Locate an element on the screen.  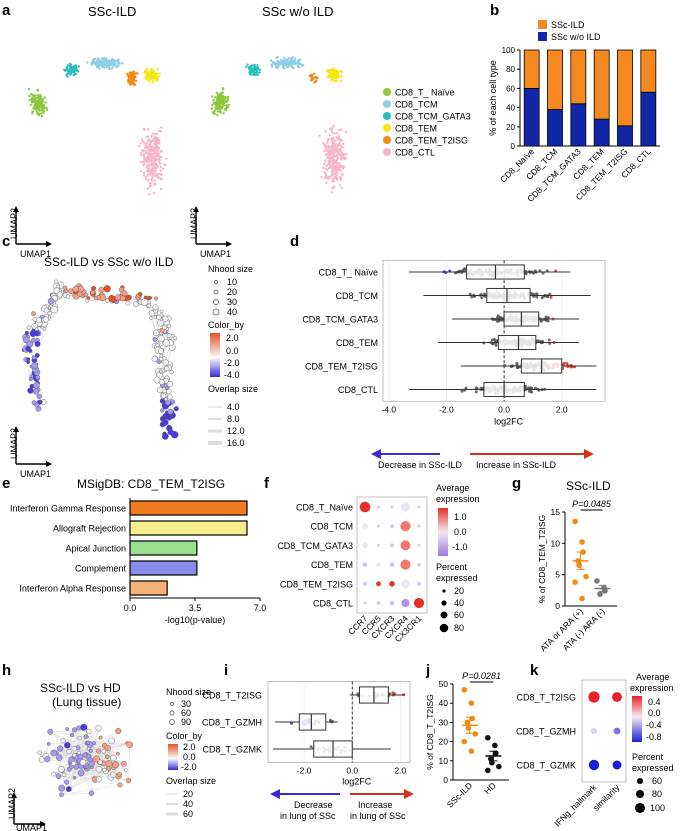
panel-letter-j: j is located at coordinates (427, 670).